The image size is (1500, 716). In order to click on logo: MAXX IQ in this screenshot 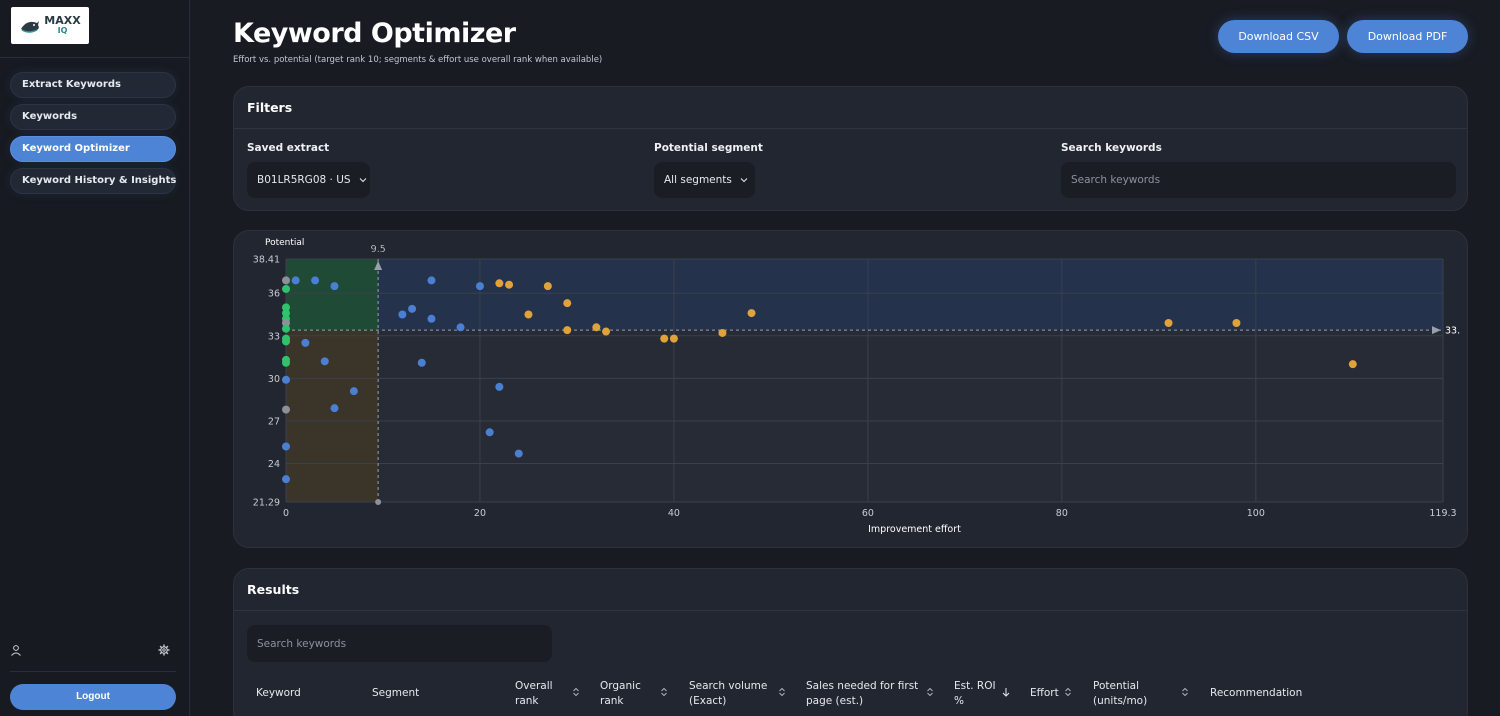, I will do `click(50, 25)`.